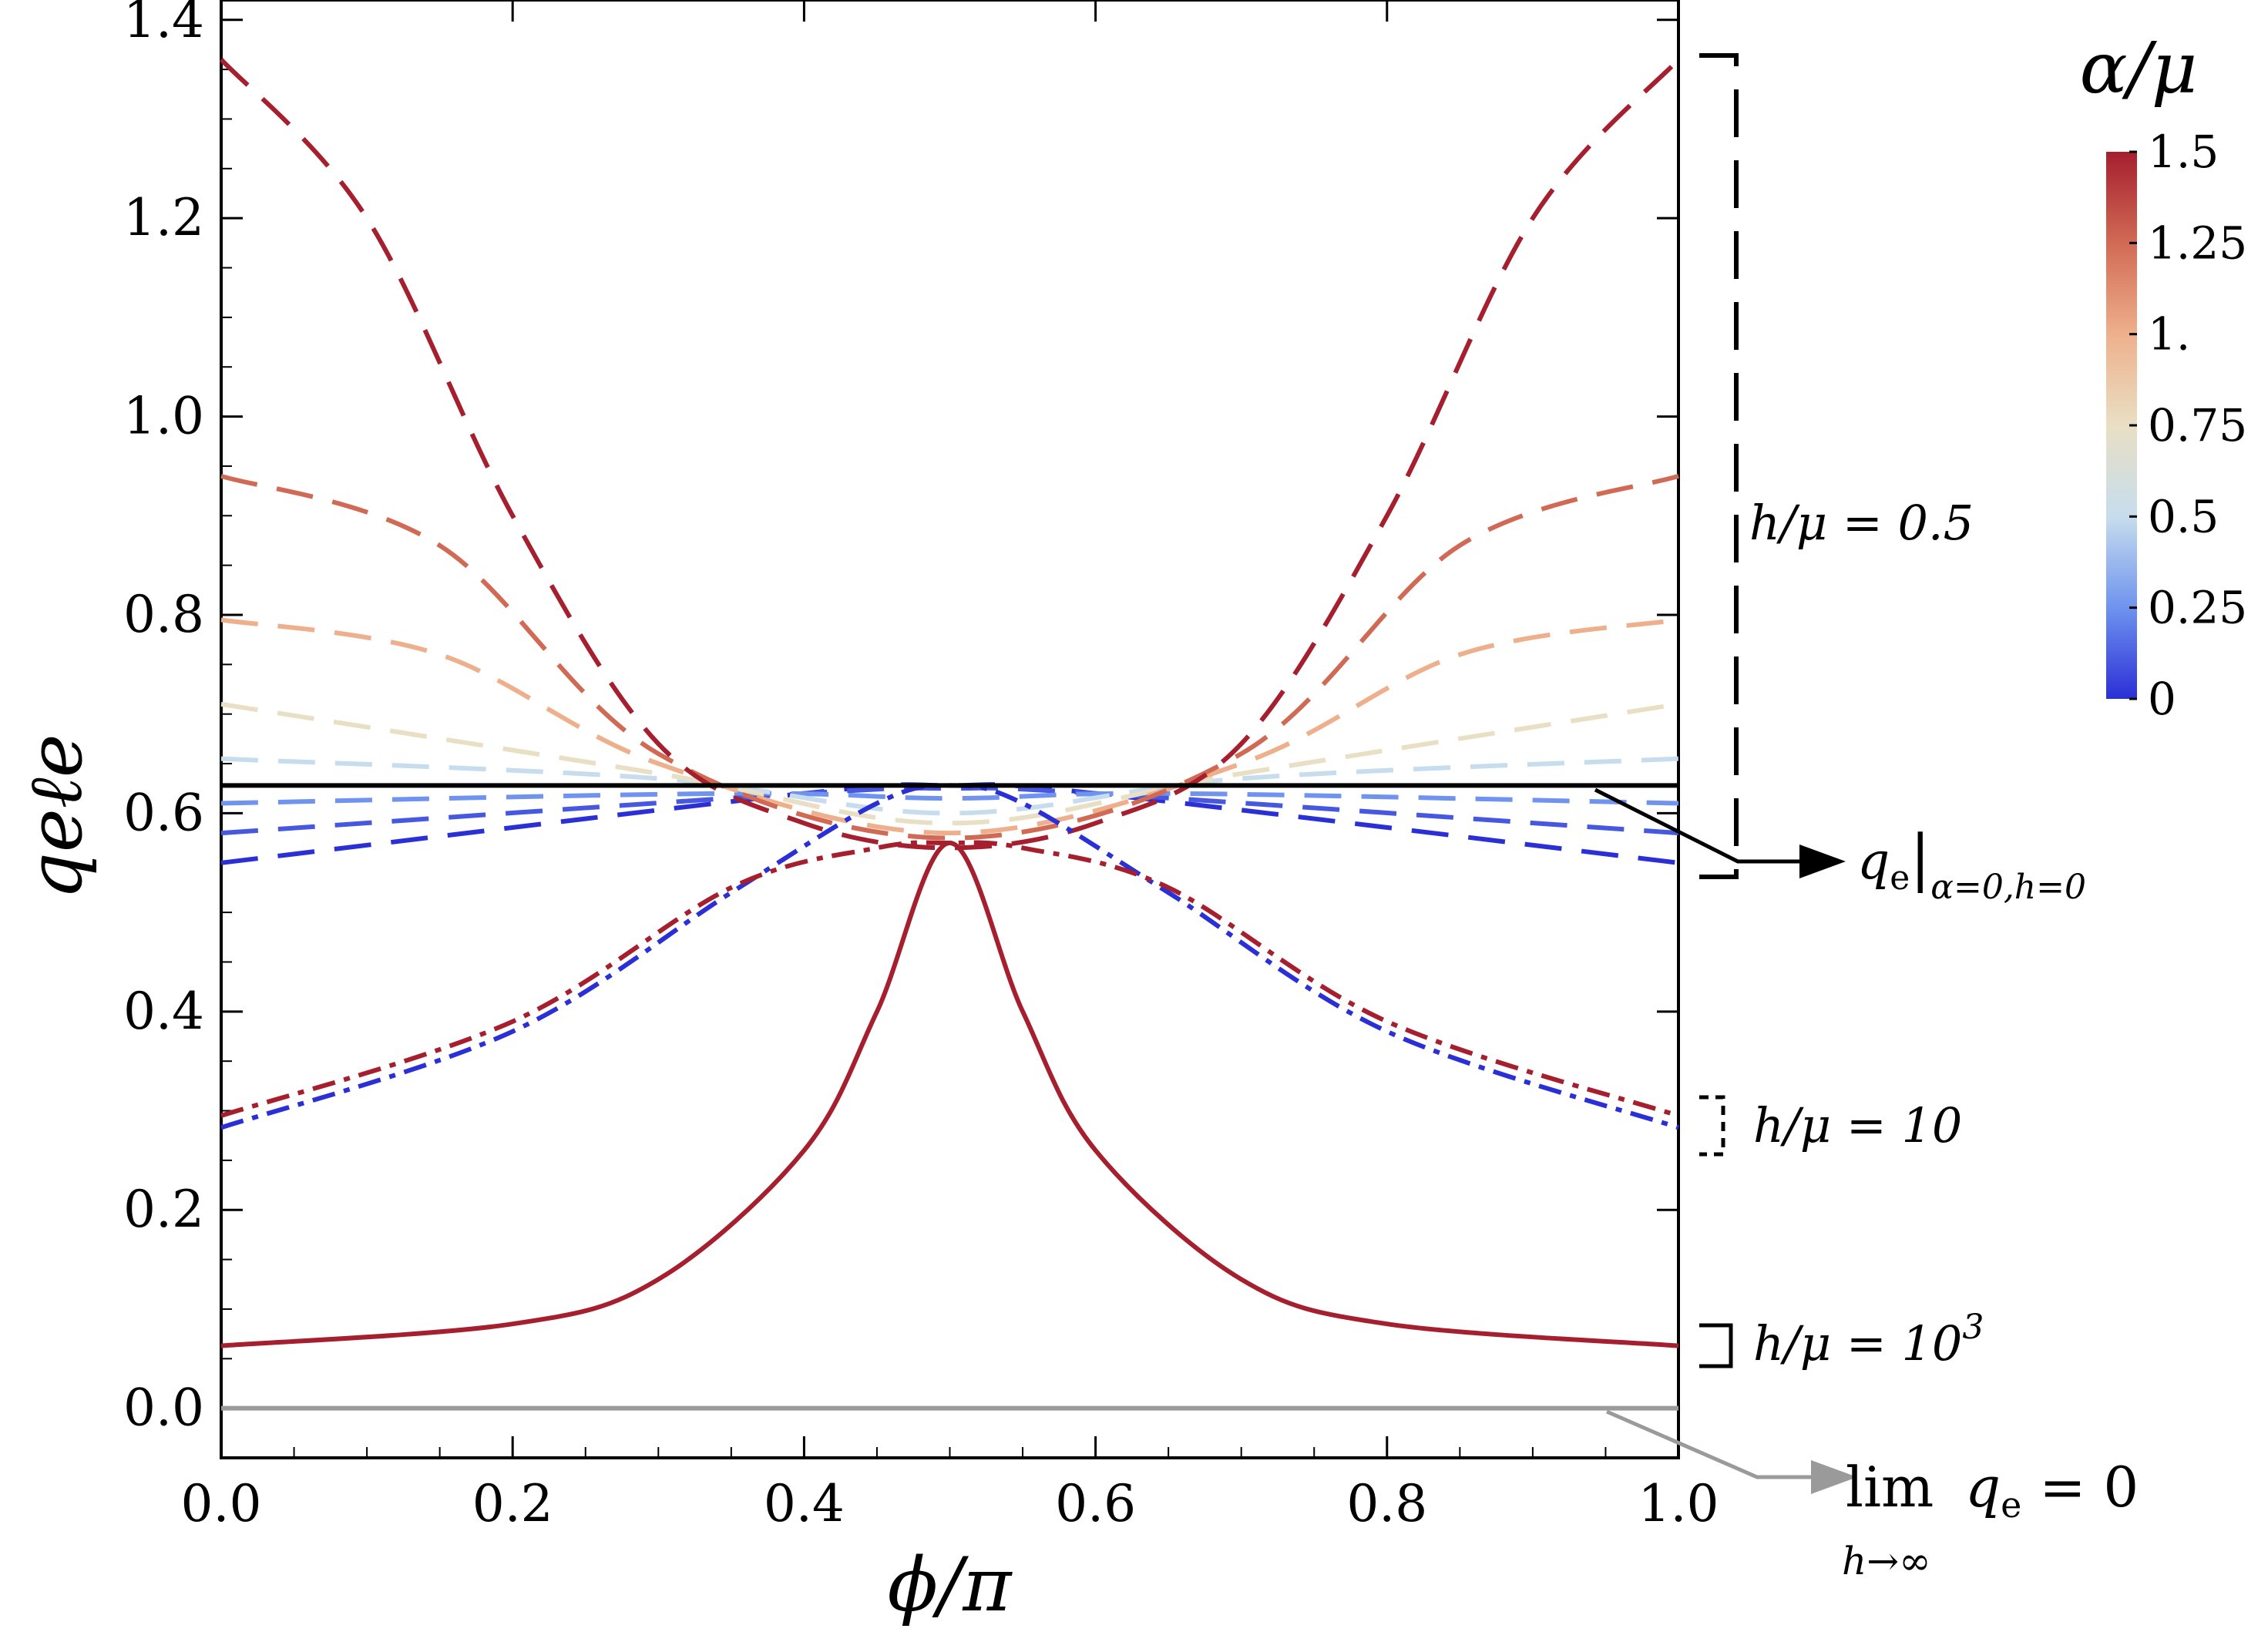 The height and width of the screenshot is (1642, 2268). Describe the element at coordinates (805, 1503) in the screenshot. I see `x-tick-label: 0.4` at that location.